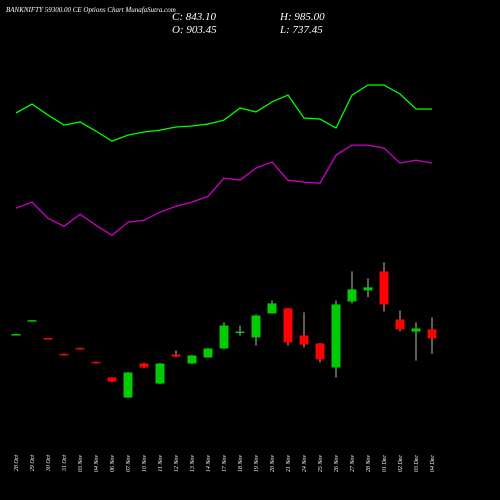 The width and height of the screenshot is (500, 500). I want to click on x-tick-label: 18 Nov, so click(241, 464).